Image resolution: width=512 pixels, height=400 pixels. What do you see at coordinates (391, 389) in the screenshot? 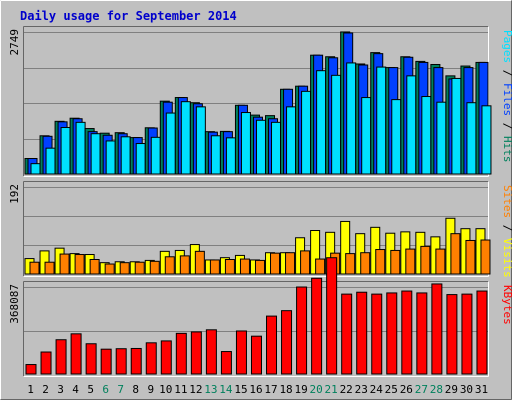
I see `x-tick-label-day-25: 25` at bounding box center [391, 389].